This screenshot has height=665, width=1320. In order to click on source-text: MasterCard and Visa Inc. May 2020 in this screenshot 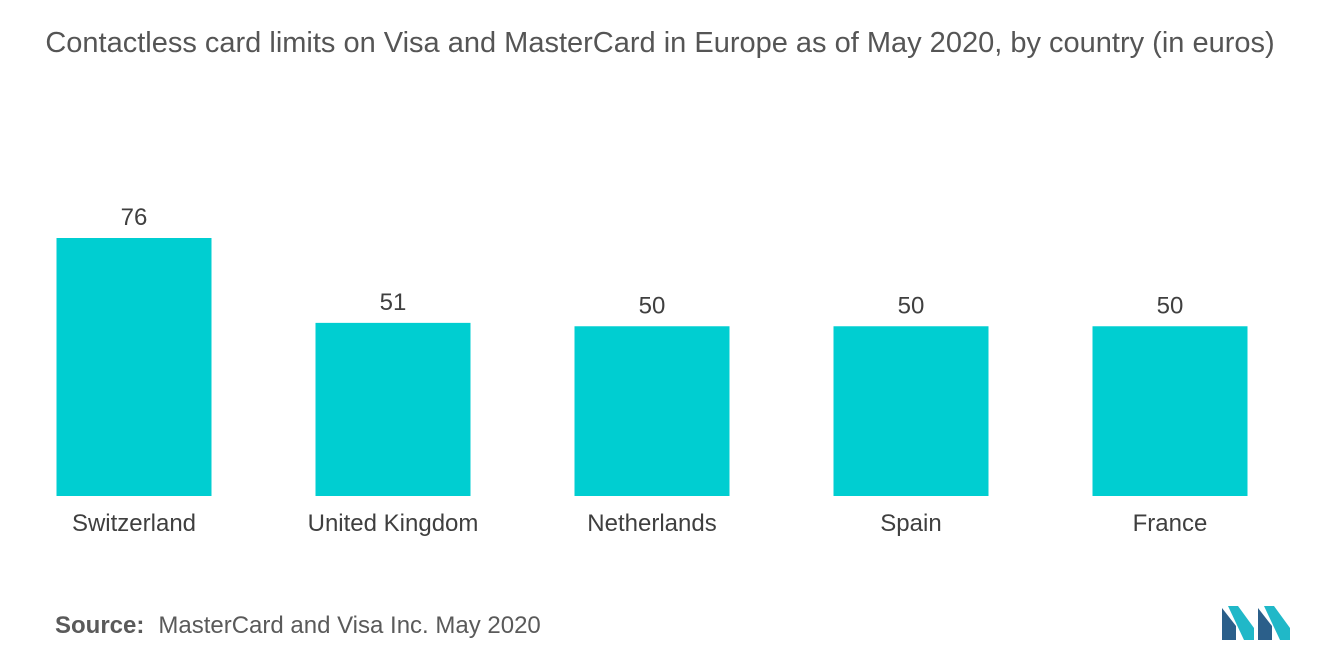, I will do `click(349, 625)`.